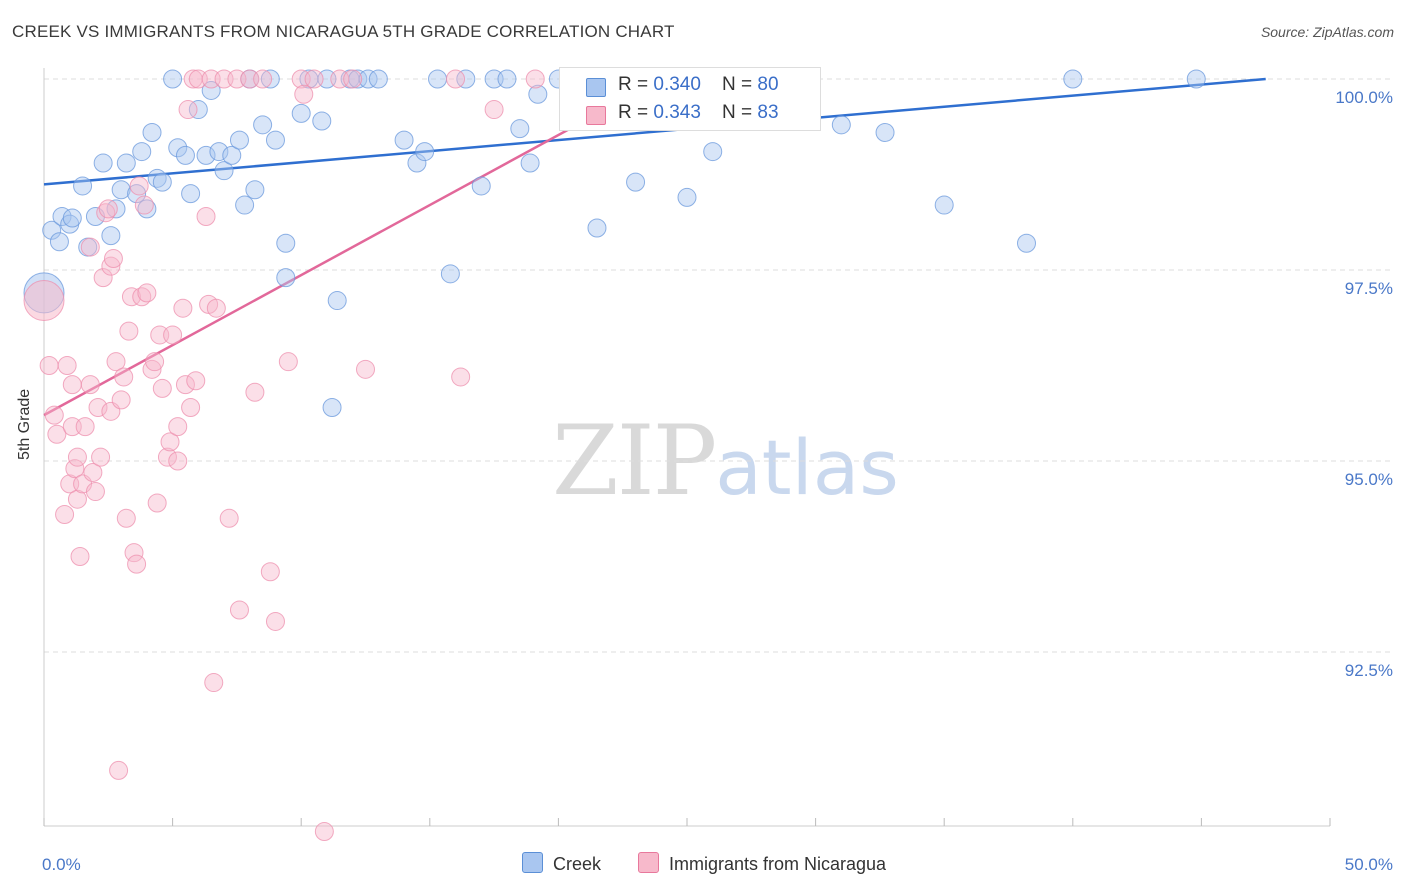 The width and height of the screenshot is (1406, 892). What do you see at coordinates (596, 115) in the screenshot?
I see `nicaragua-swatch` at bounding box center [596, 115].